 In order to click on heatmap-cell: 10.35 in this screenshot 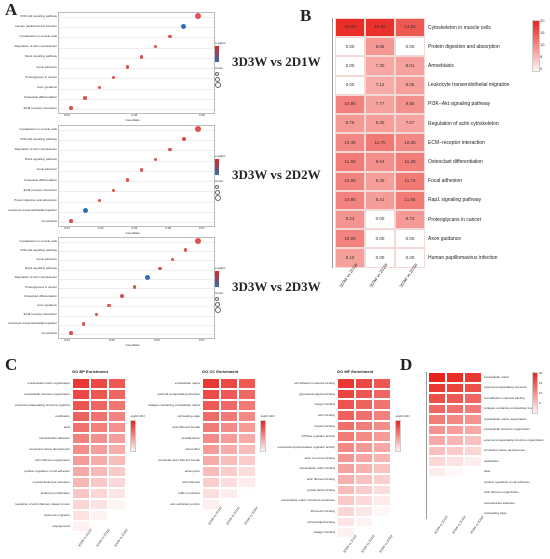, I will do `click(410, 143)`.